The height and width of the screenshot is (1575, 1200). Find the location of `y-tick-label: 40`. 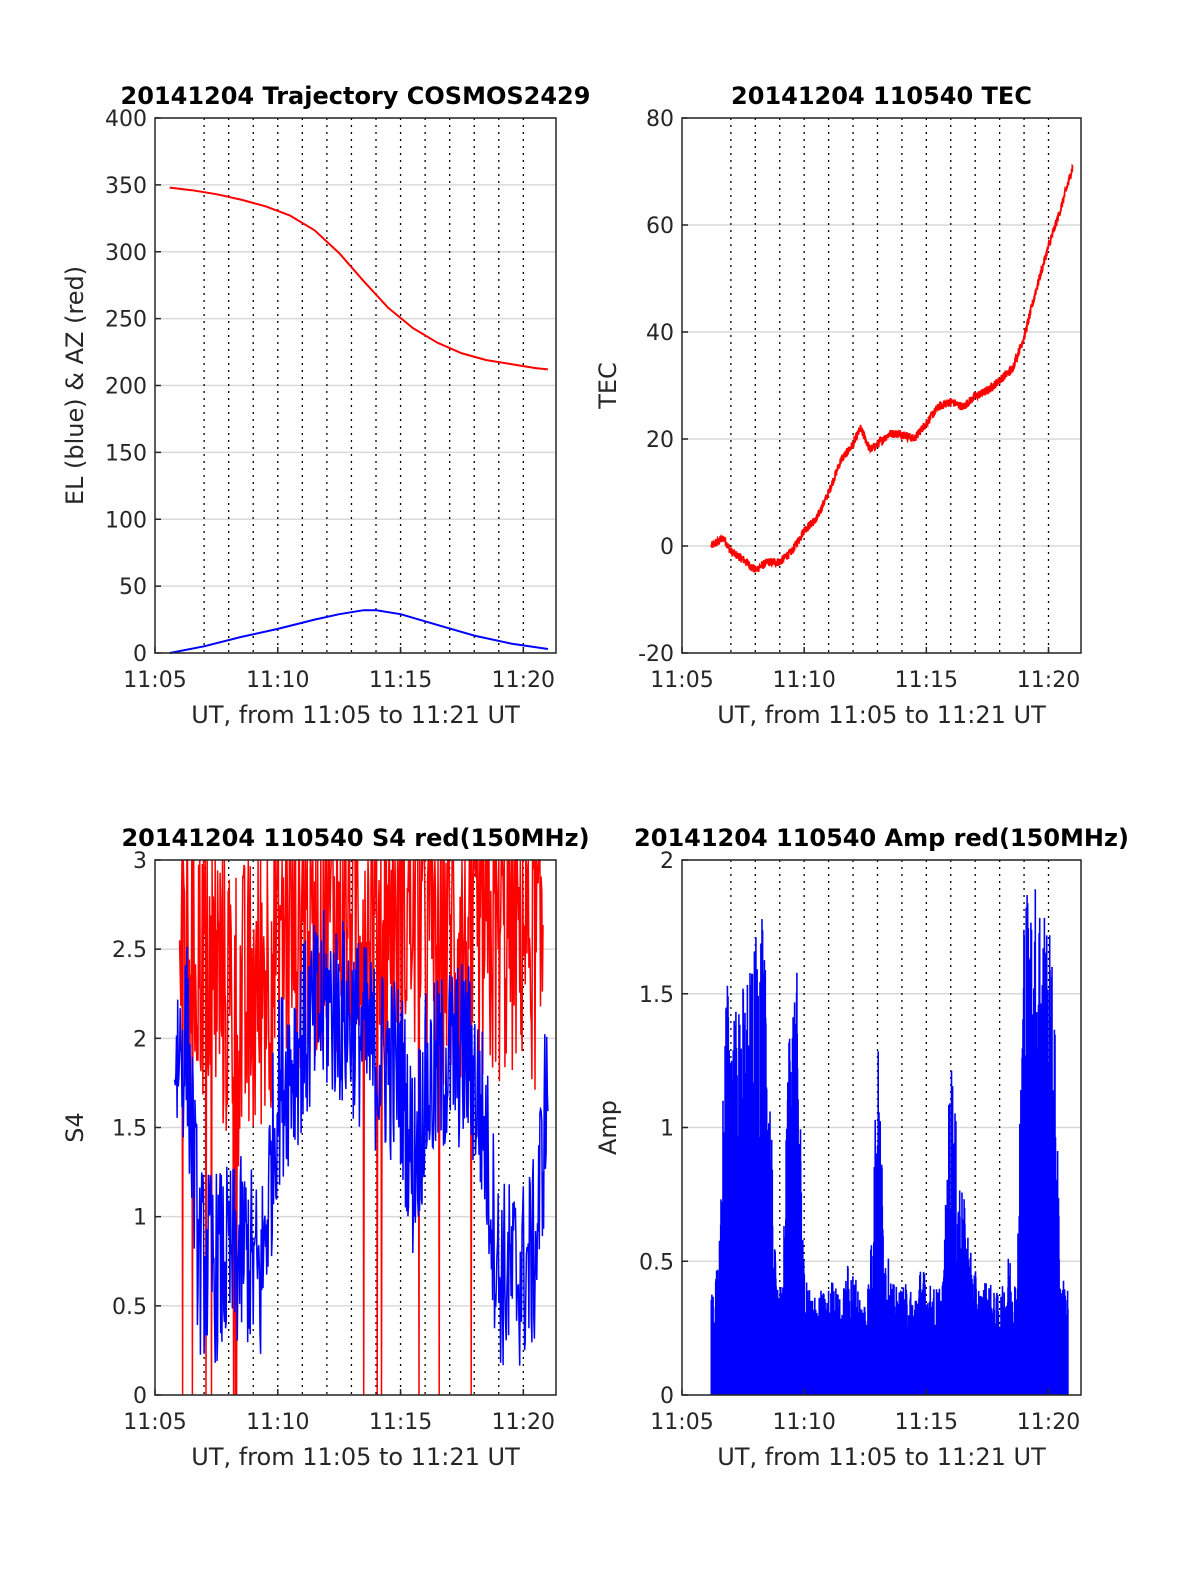

y-tick-label: 40 is located at coordinates (660, 333).